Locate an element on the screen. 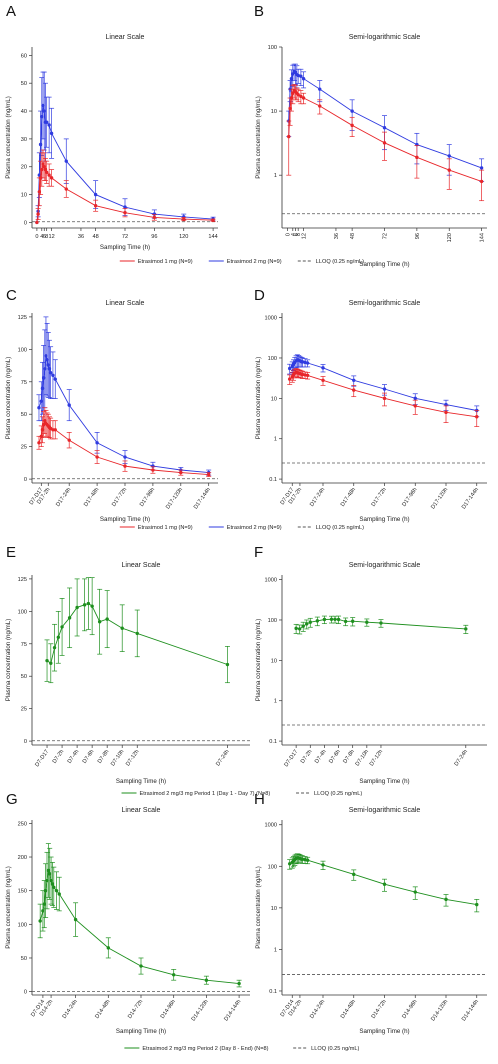 This screenshot has height=1064, width=498. x-tick-label: D14-120h is located at coordinates (200, 1011).